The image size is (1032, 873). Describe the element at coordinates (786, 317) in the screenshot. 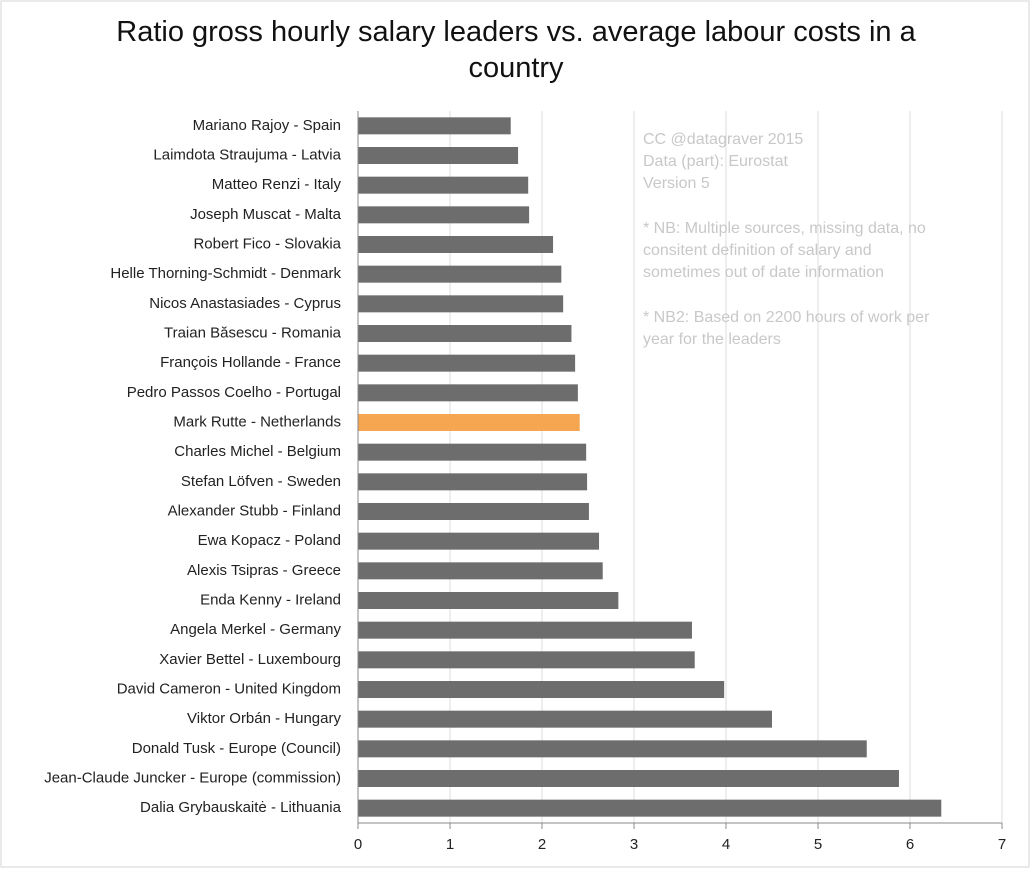

I see `annotation: * NB2: Based on 2200 hours of work per` at that location.